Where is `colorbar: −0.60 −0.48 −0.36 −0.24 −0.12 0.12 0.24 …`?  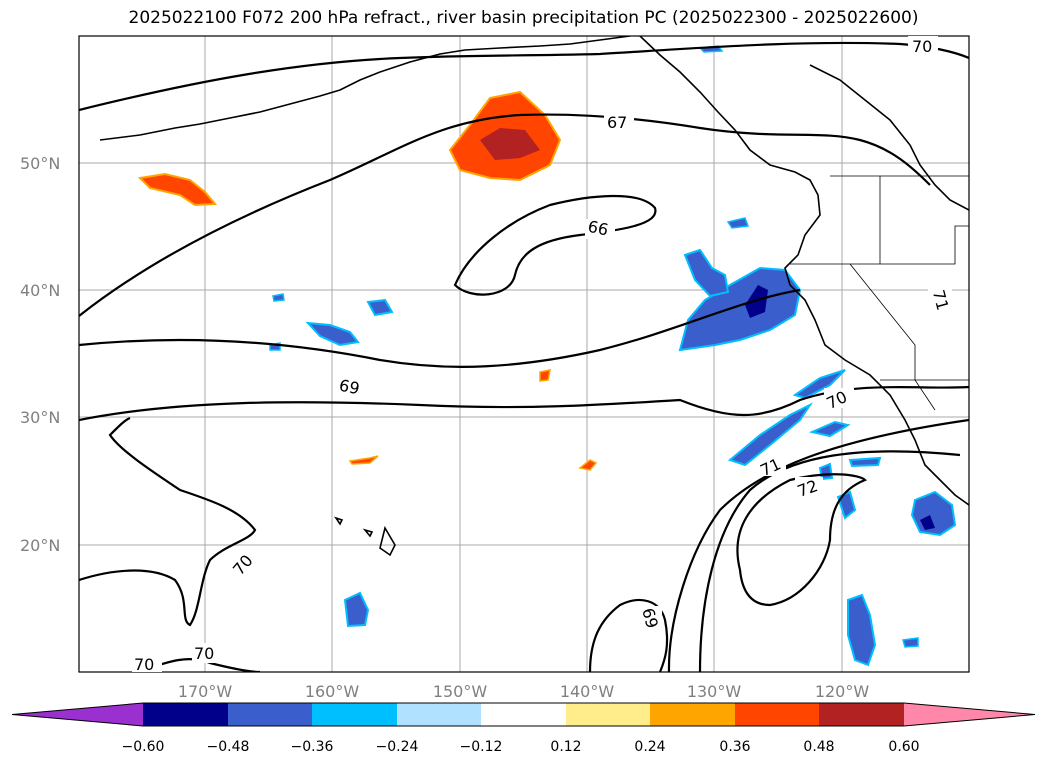 colorbar: −0.60 −0.48 −0.36 −0.24 −0.12 0.12 0.24 … is located at coordinates (523, 728).